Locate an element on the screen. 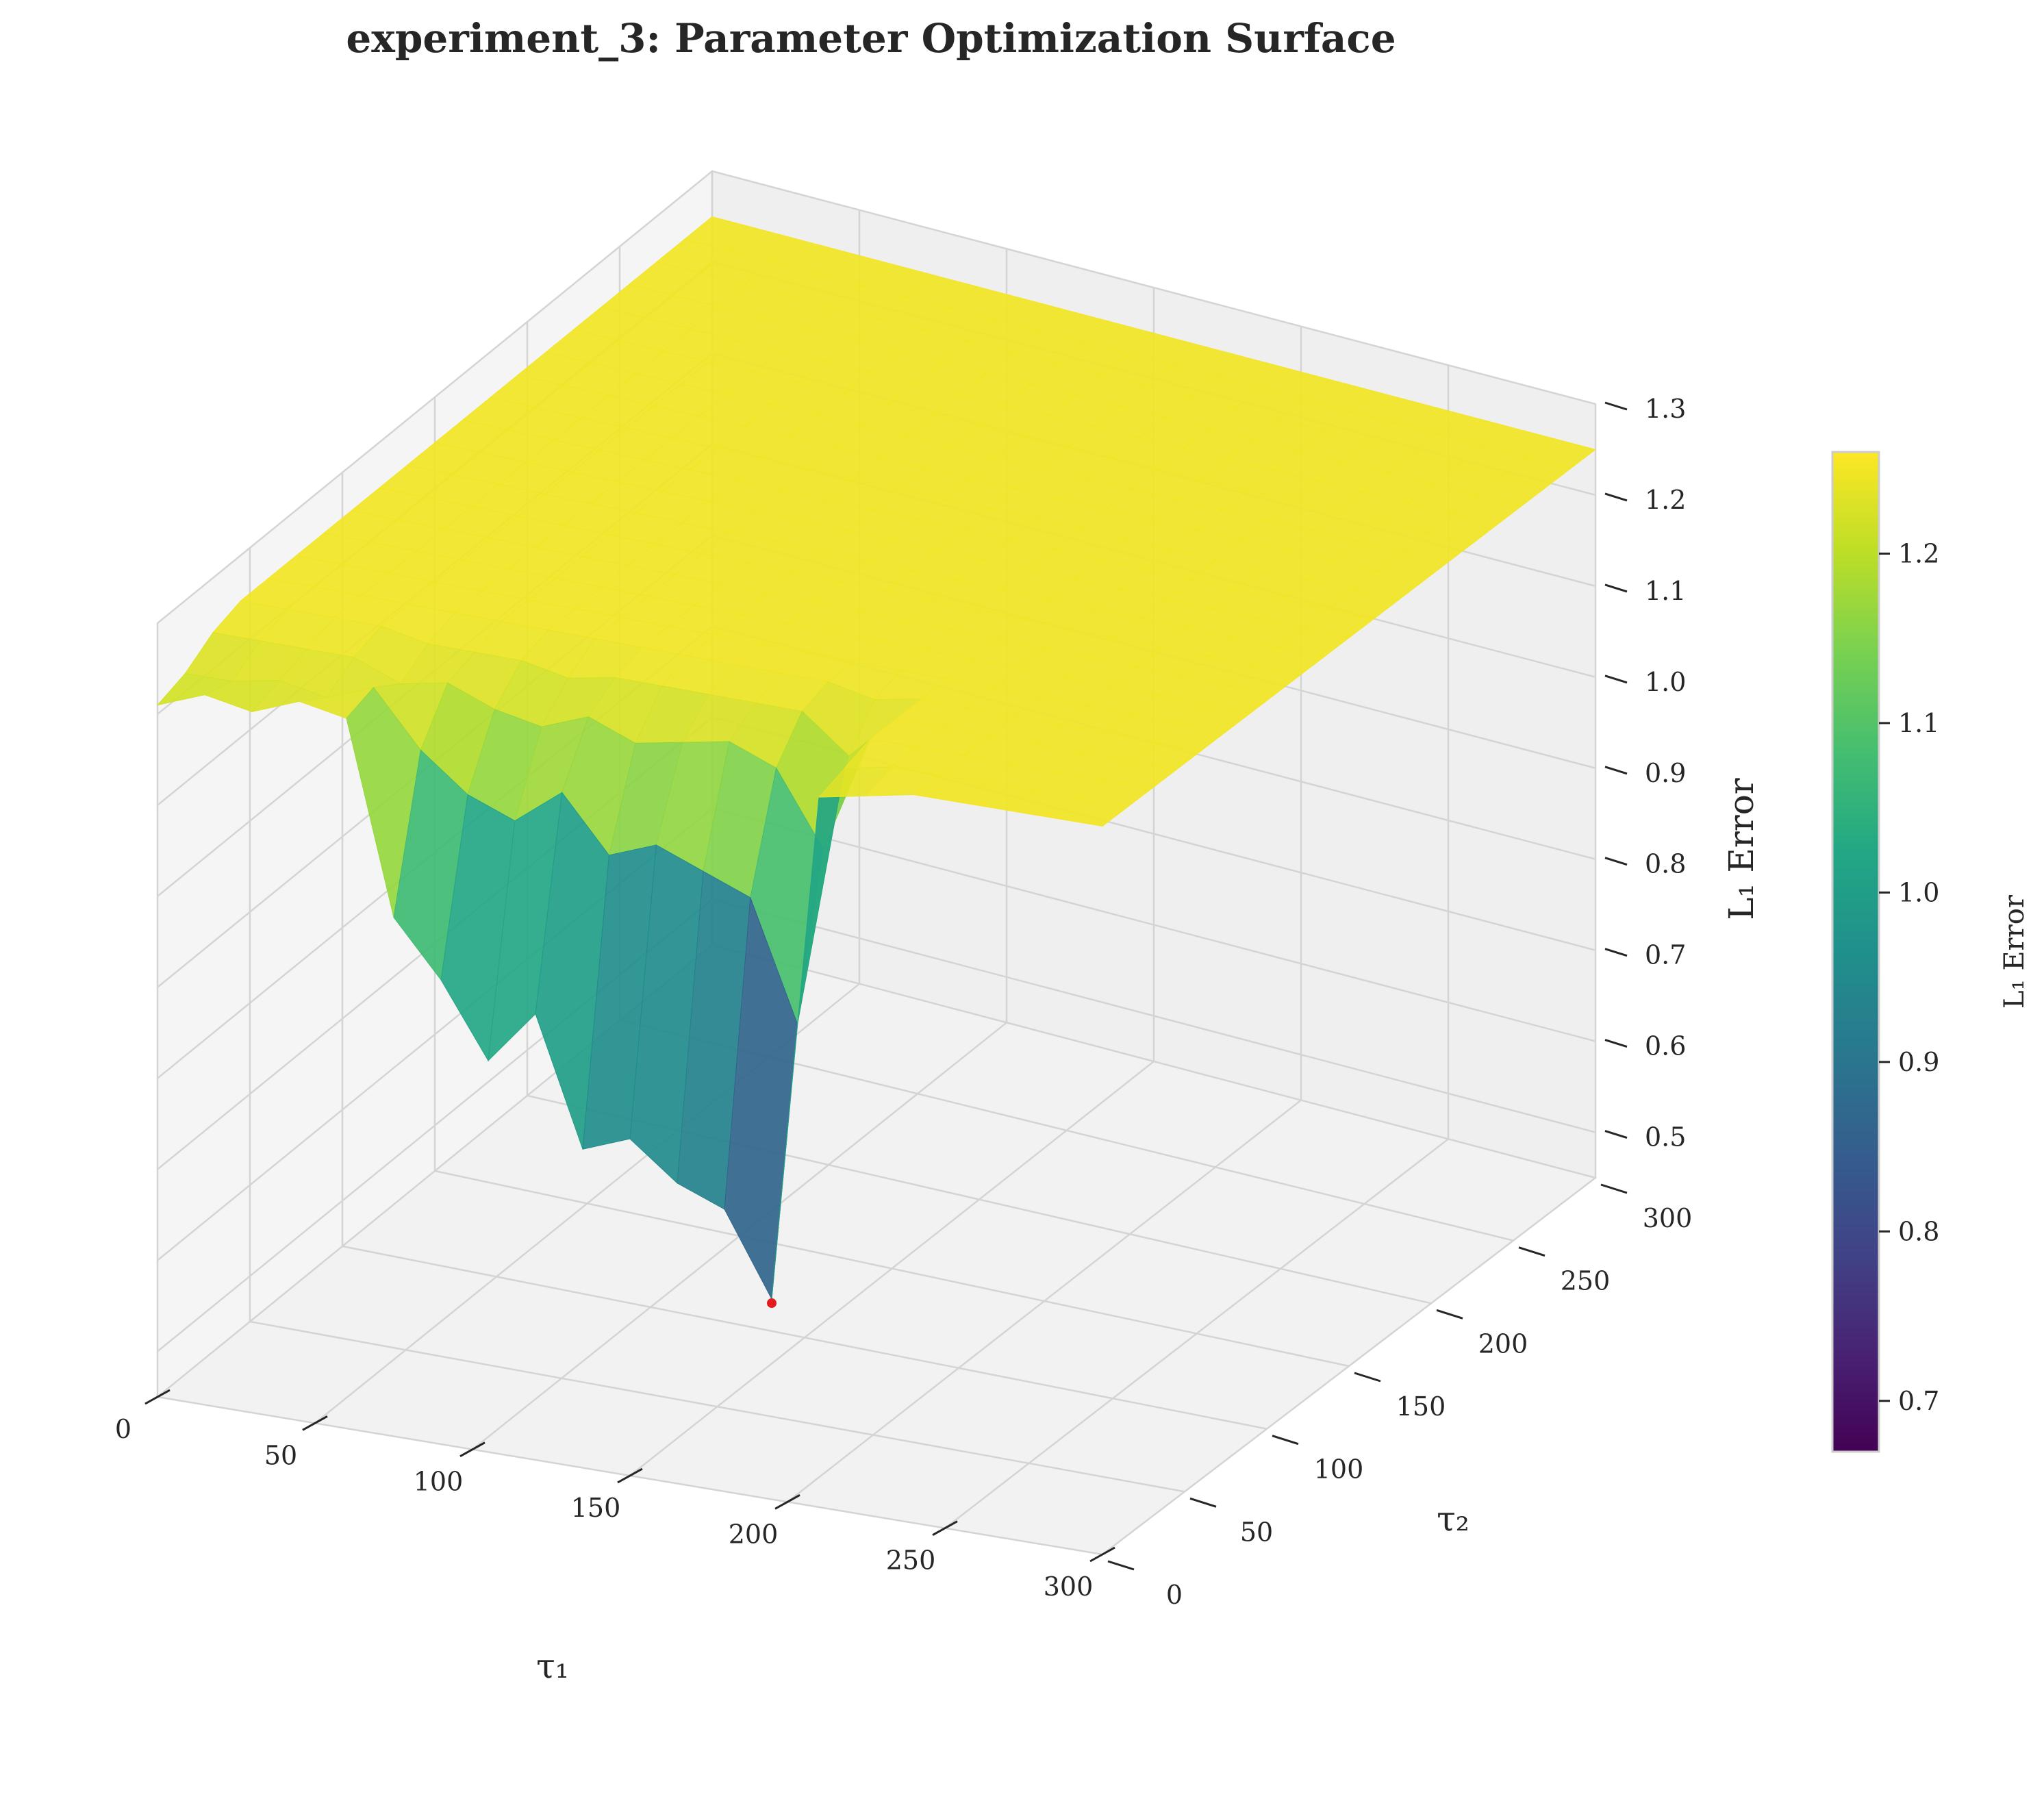 The width and height of the screenshot is (2044, 1816). colorbar-tick-label: 1.0 is located at coordinates (1918, 892).